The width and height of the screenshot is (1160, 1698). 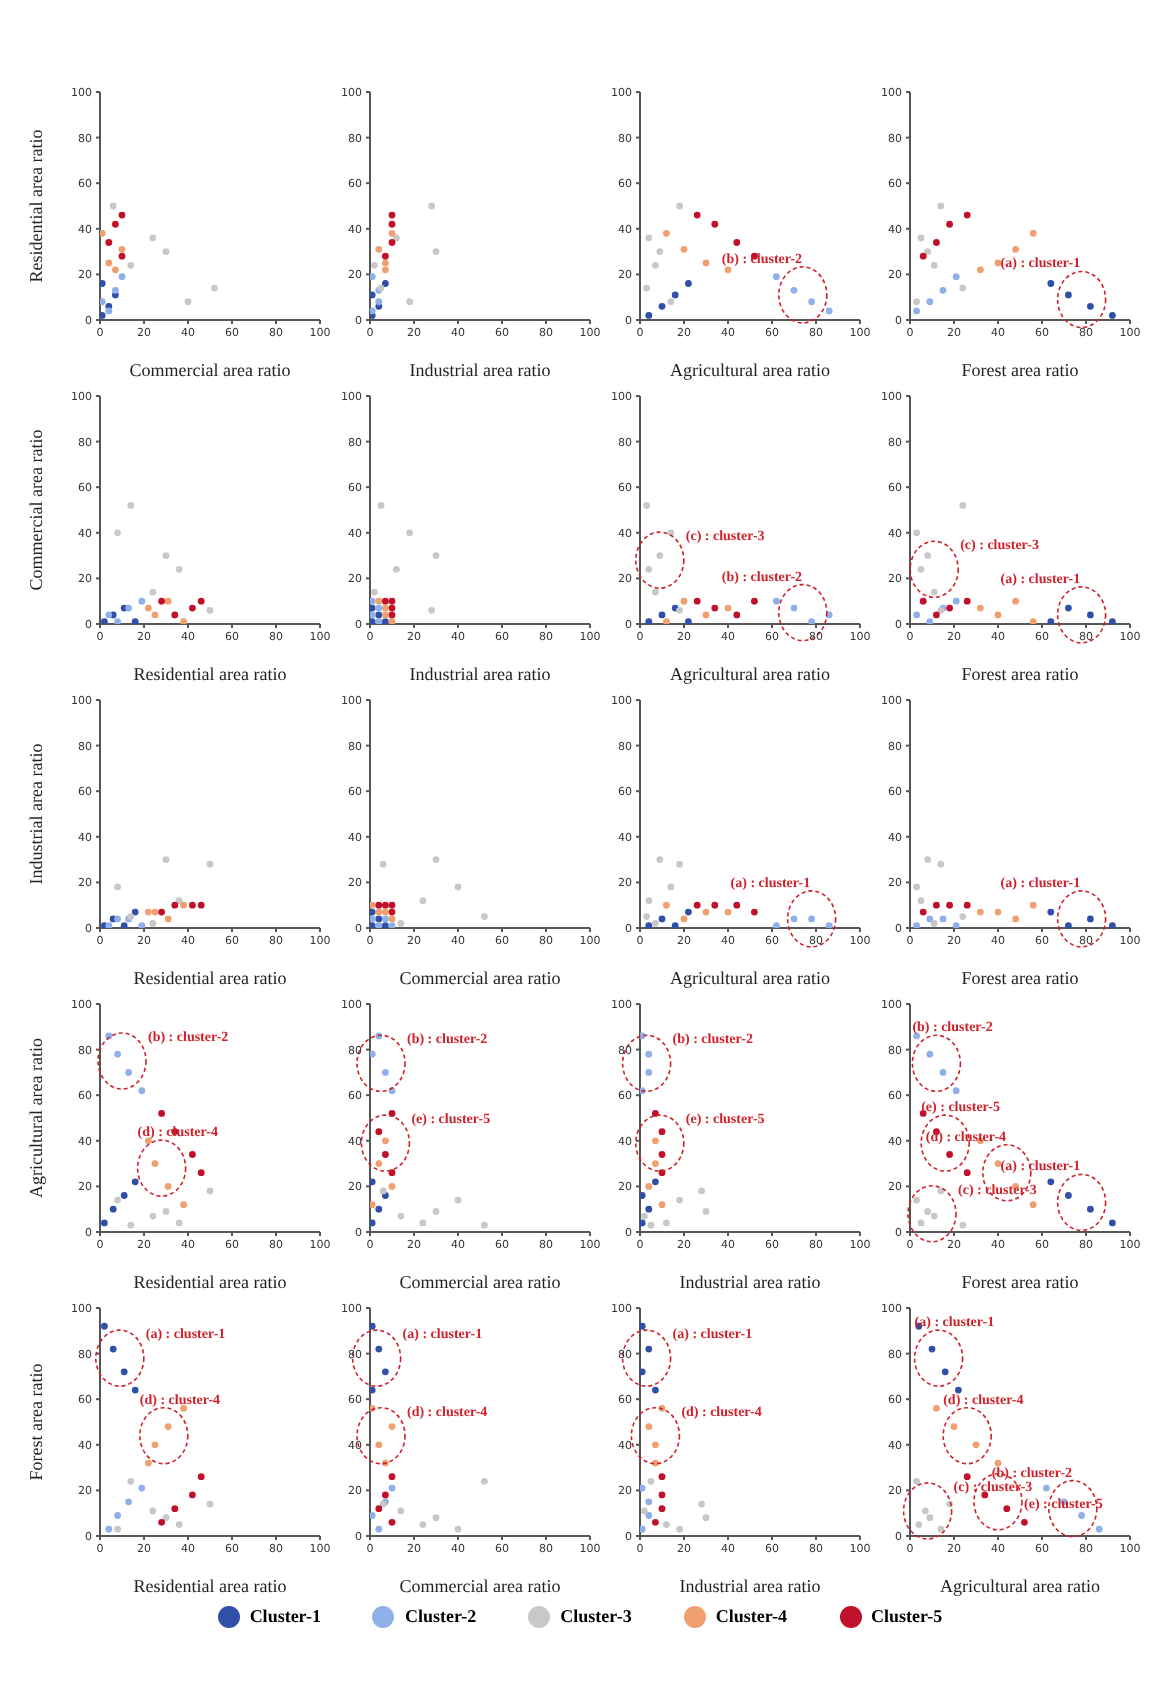 I want to click on y-axis-title: Residential area ratio, so click(x=36, y=205).